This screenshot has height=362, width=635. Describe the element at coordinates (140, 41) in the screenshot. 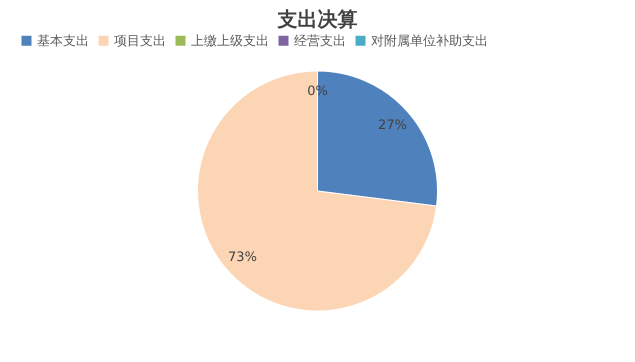

I see `legend-label: 项目支出` at that location.